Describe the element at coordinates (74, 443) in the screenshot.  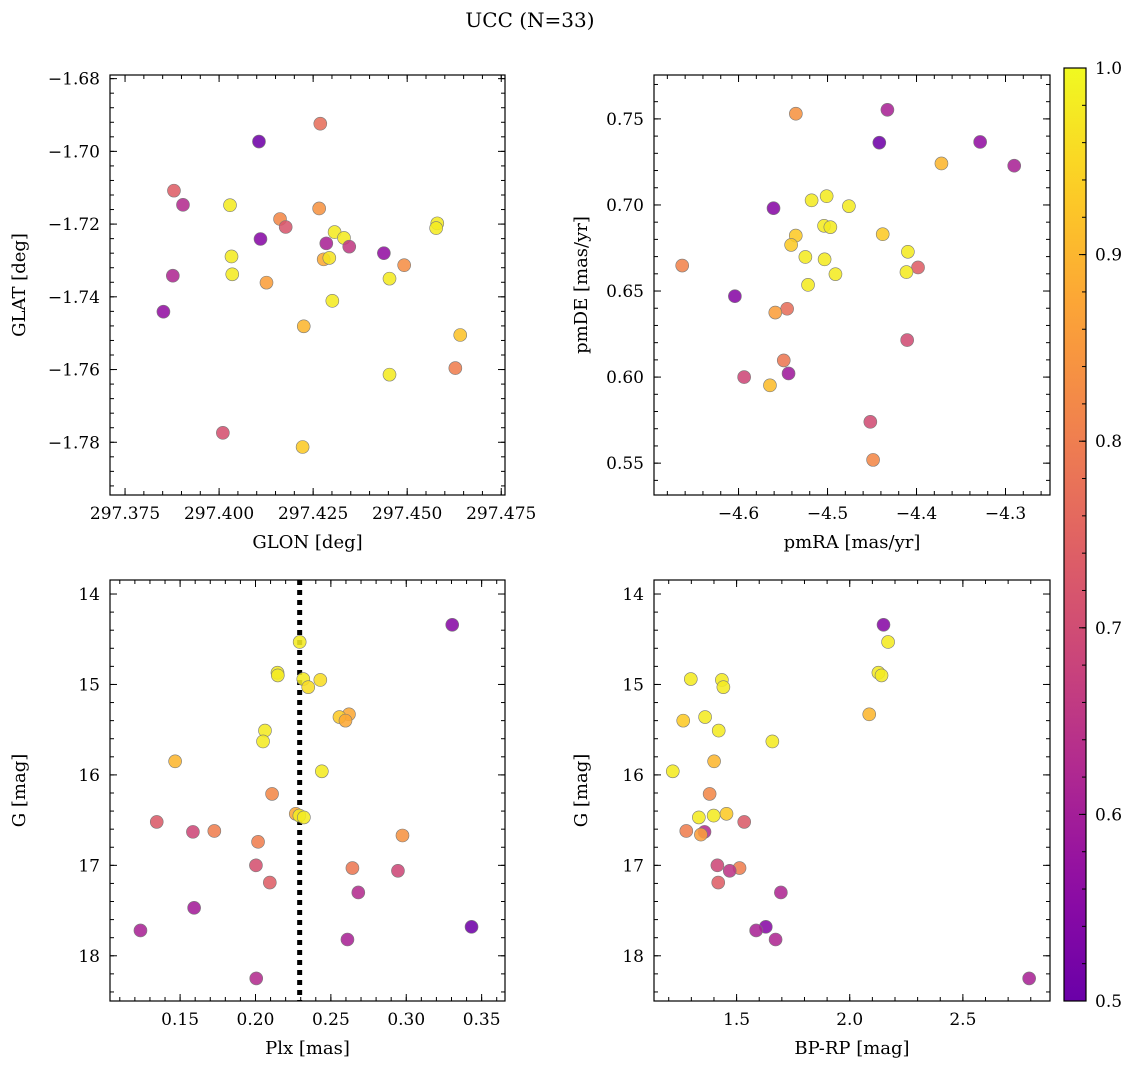
I see `y-tick-label: −1.78` at that location.